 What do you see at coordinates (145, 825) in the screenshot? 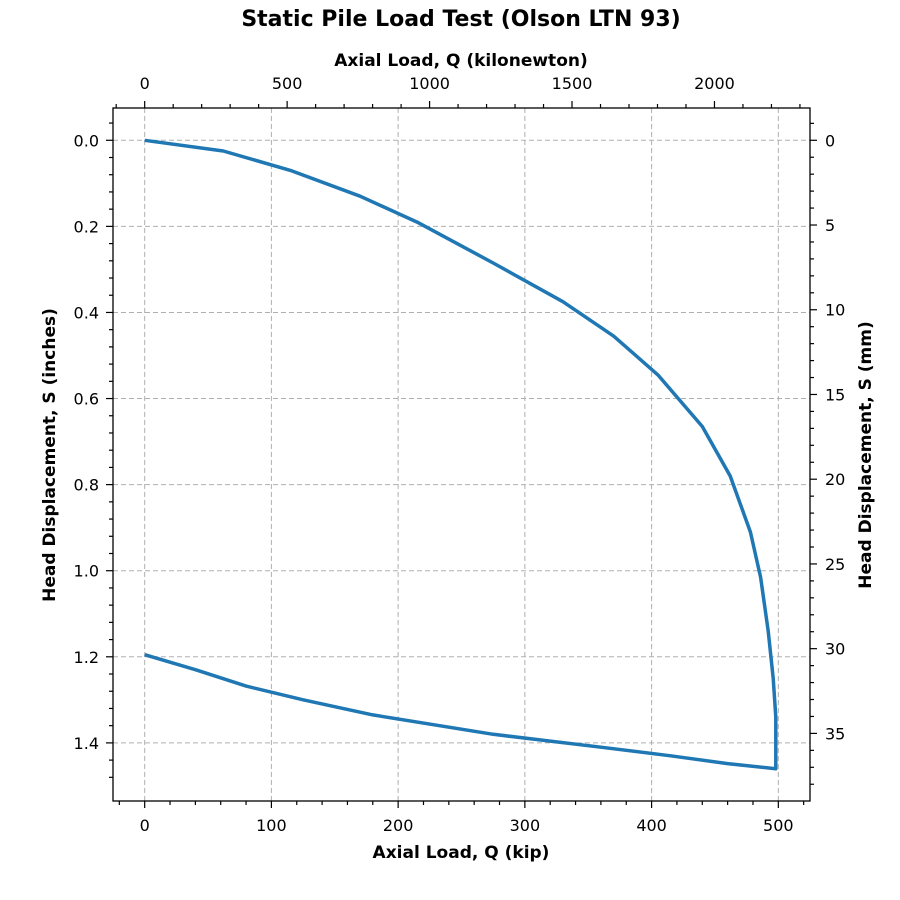
I see `x-tick-label: 0` at bounding box center [145, 825].